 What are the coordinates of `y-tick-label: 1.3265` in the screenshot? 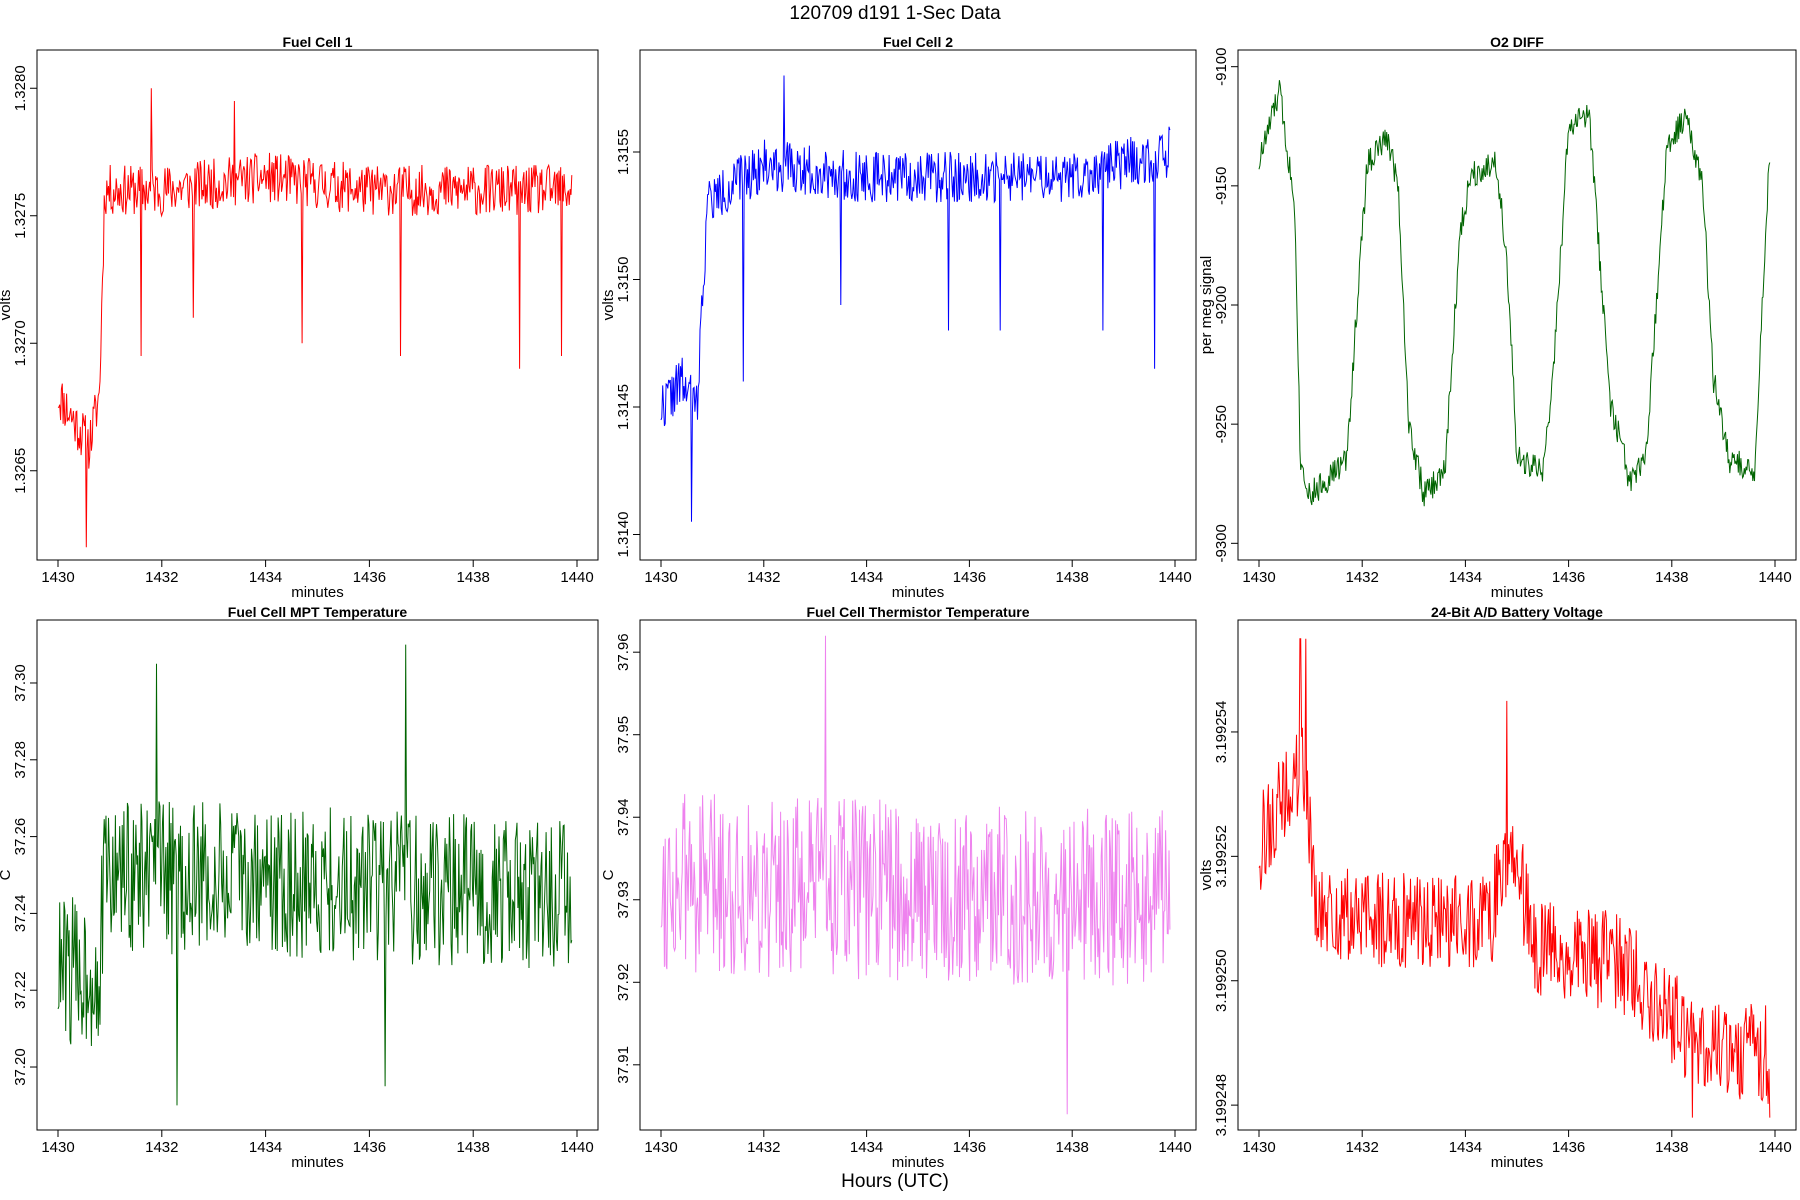 It's located at (20, 471).